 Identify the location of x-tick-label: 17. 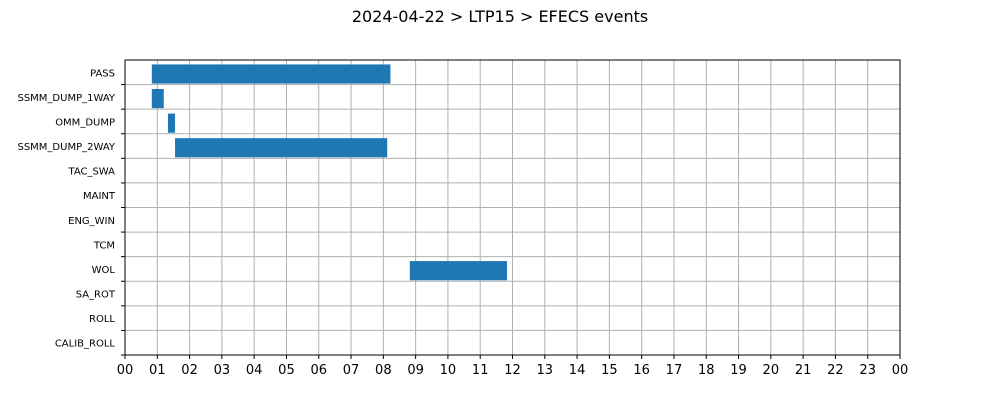
(674, 370).